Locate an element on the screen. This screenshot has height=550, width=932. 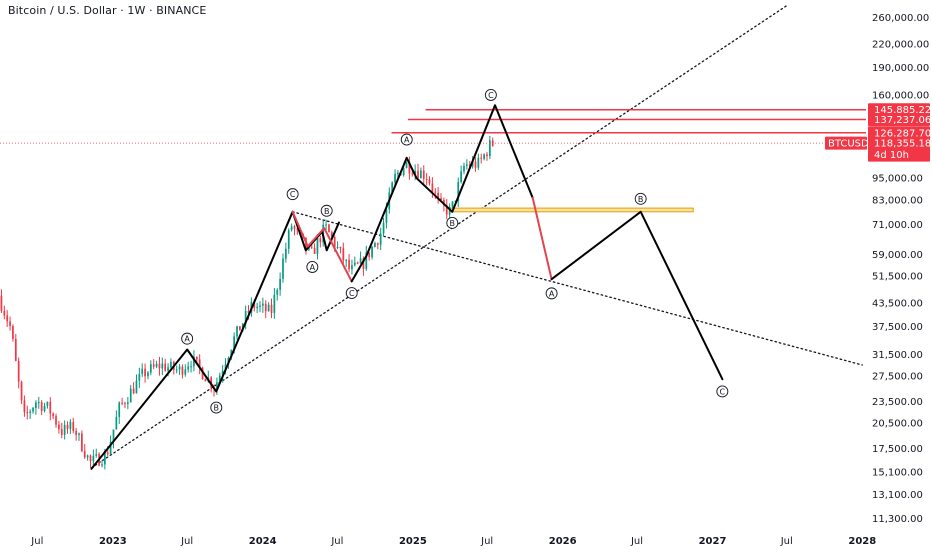
support-zone is located at coordinates (571, 210).